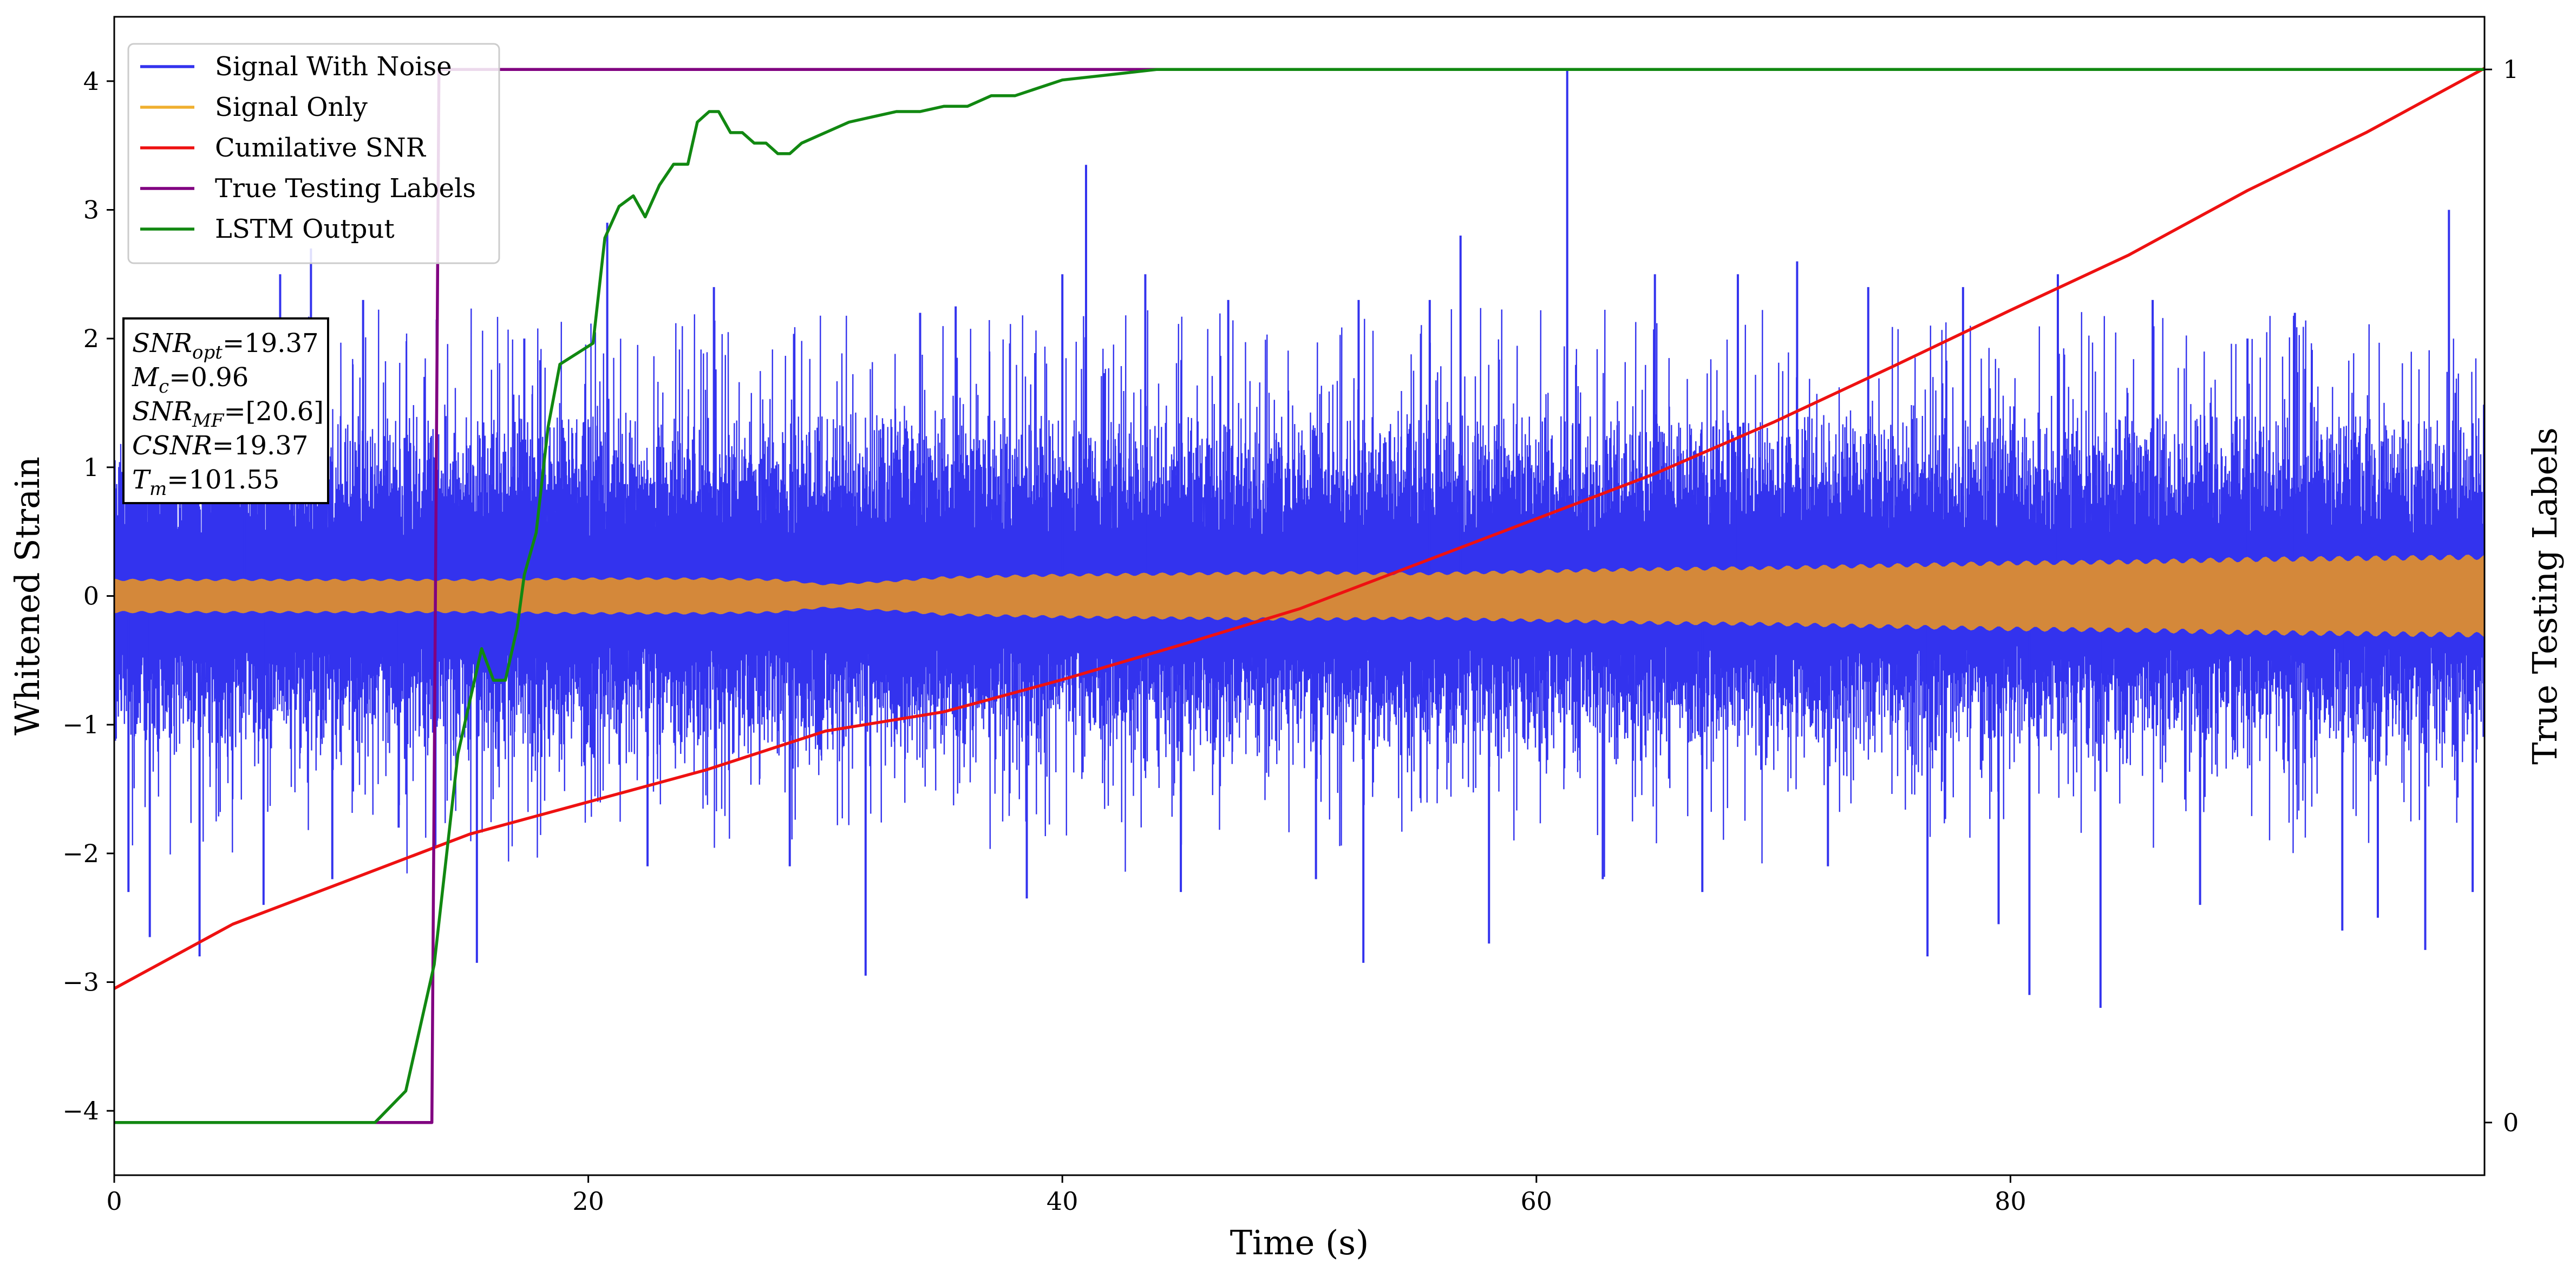 The width and height of the screenshot is (2576, 1277). I want to click on x-tick-label: 20, so click(588, 1201).